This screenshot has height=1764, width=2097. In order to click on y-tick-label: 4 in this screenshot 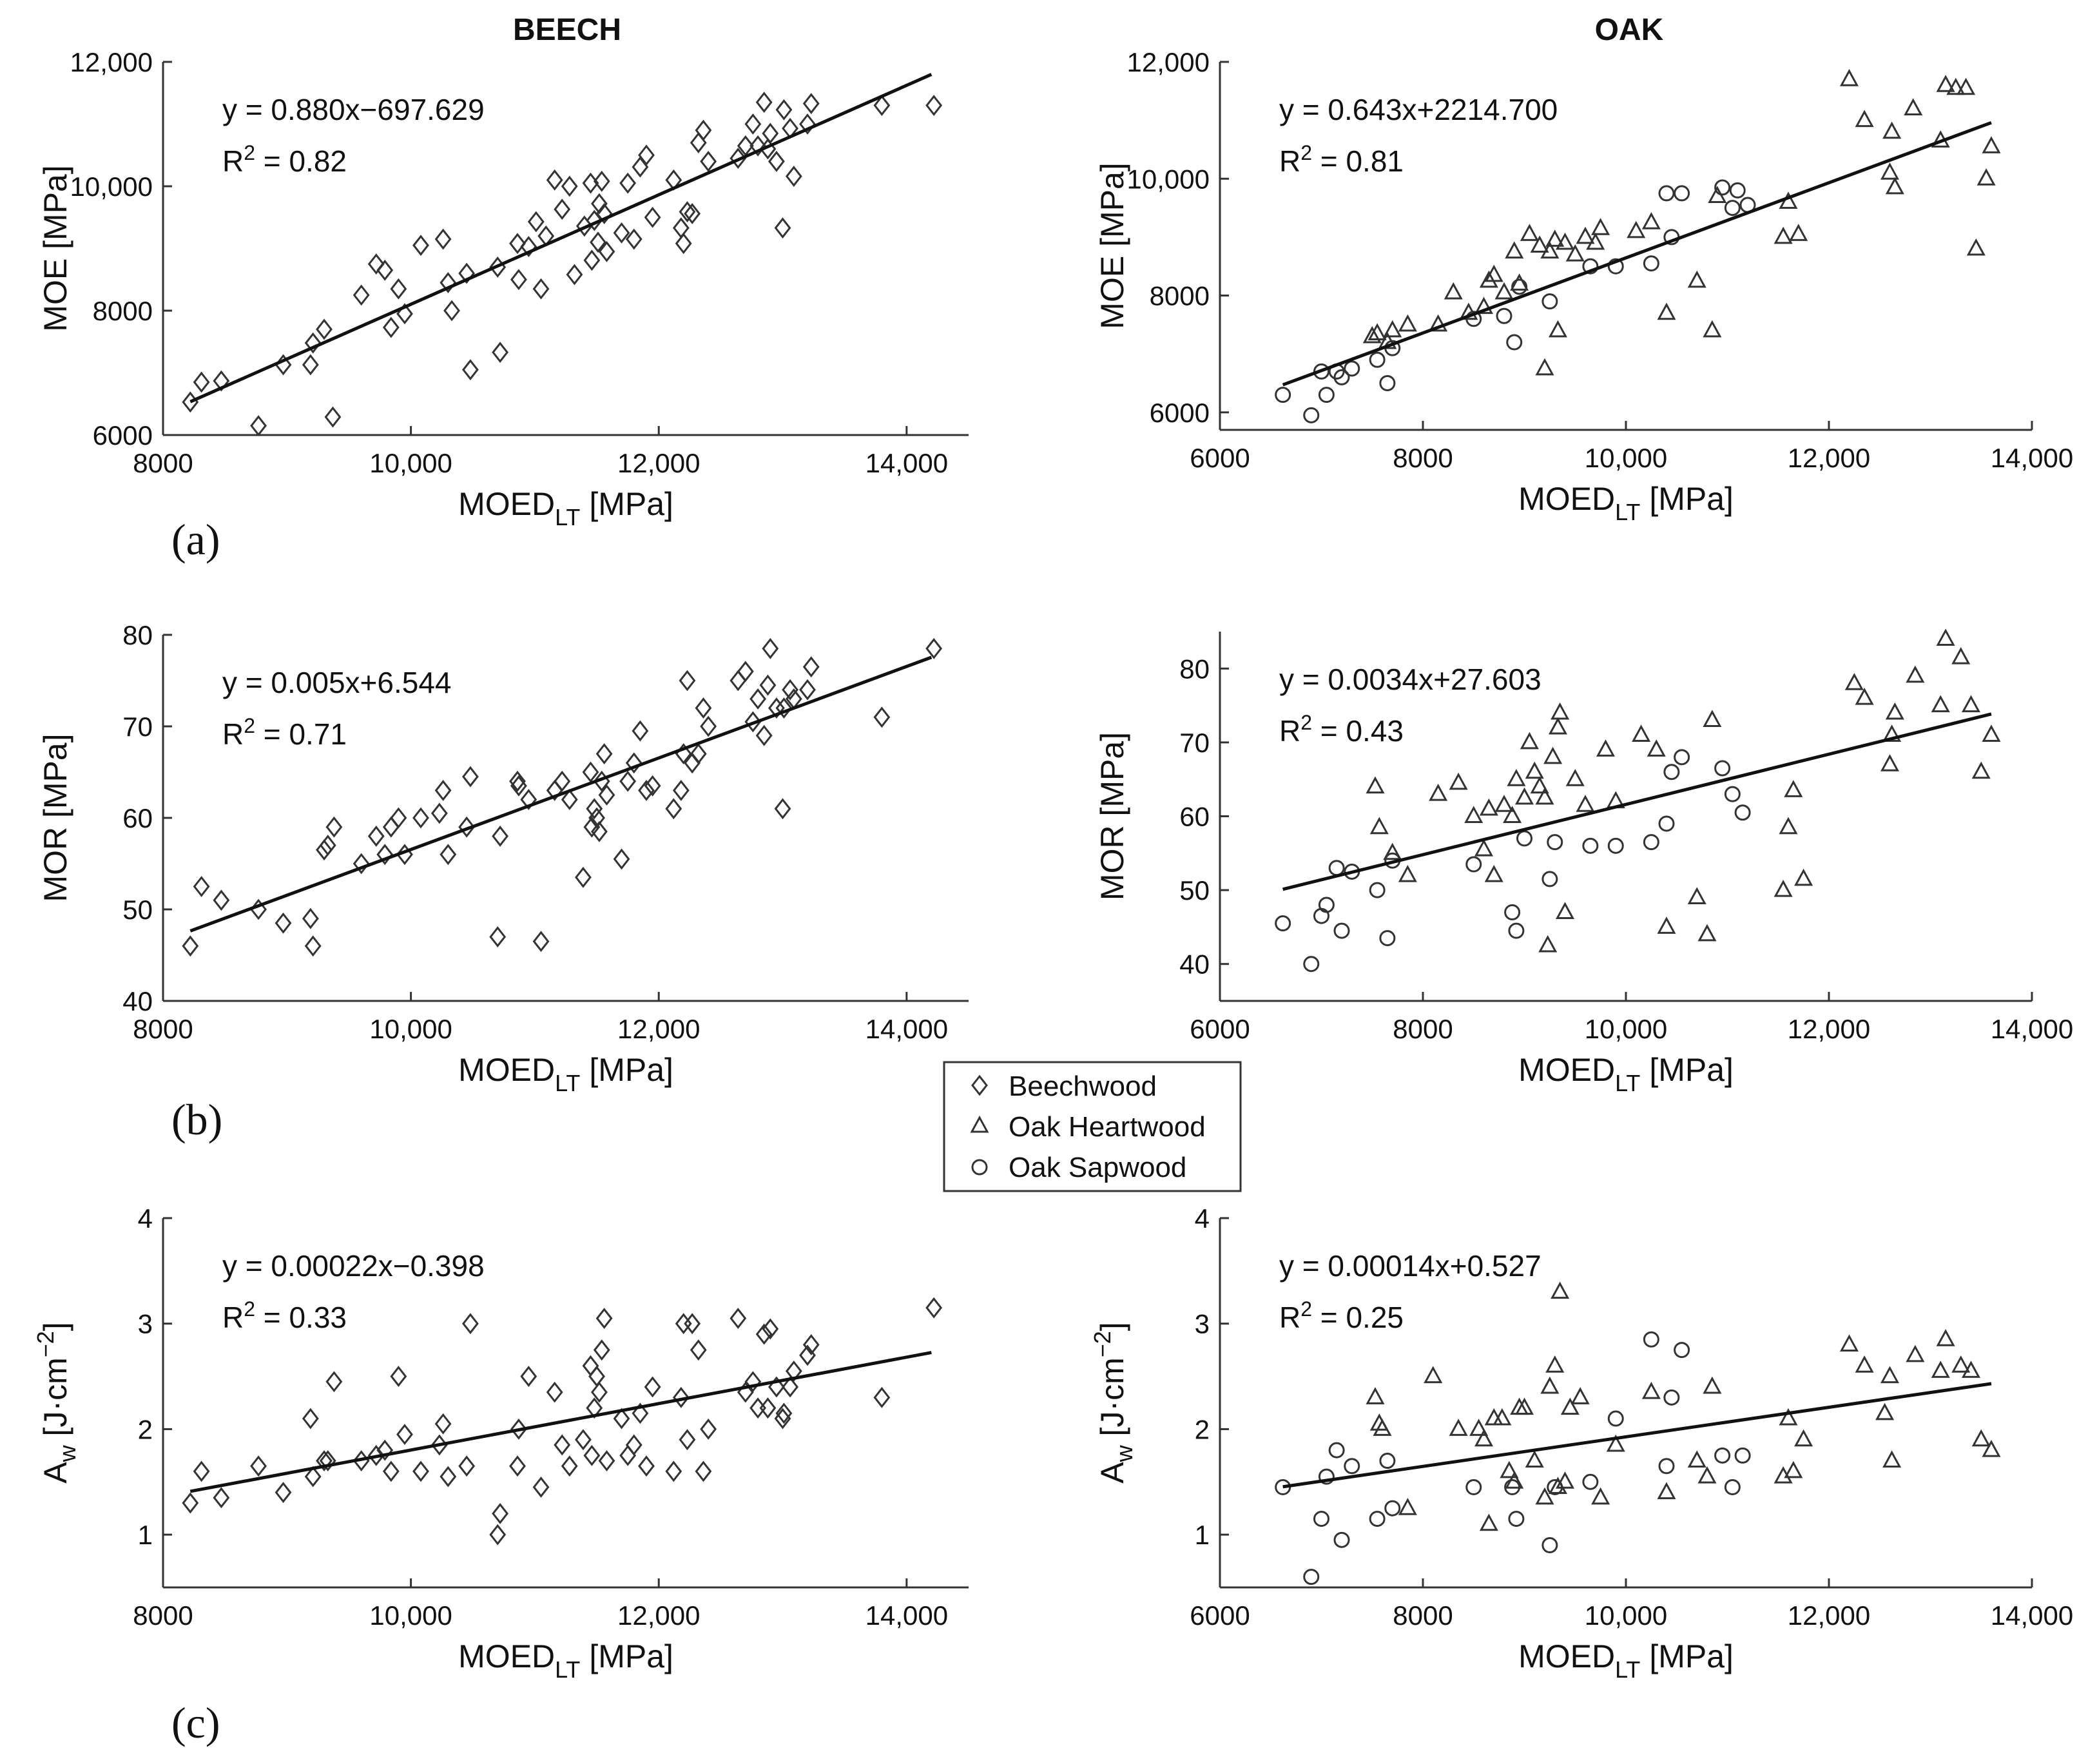, I will do `click(1202, 1218)`.